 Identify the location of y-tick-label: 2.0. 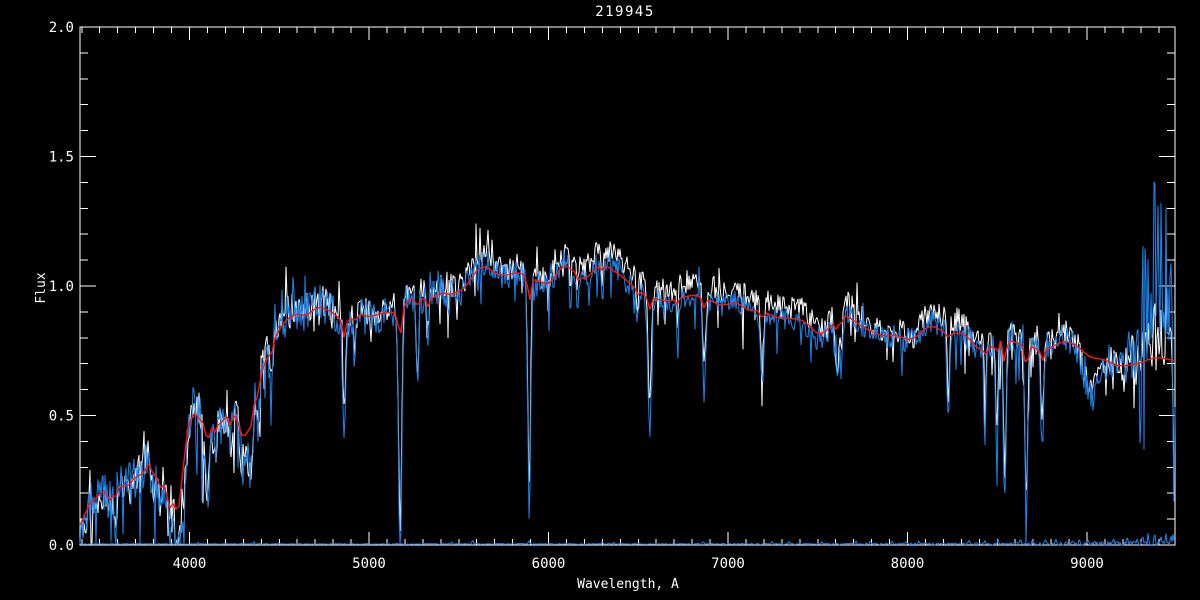
(61, 28).